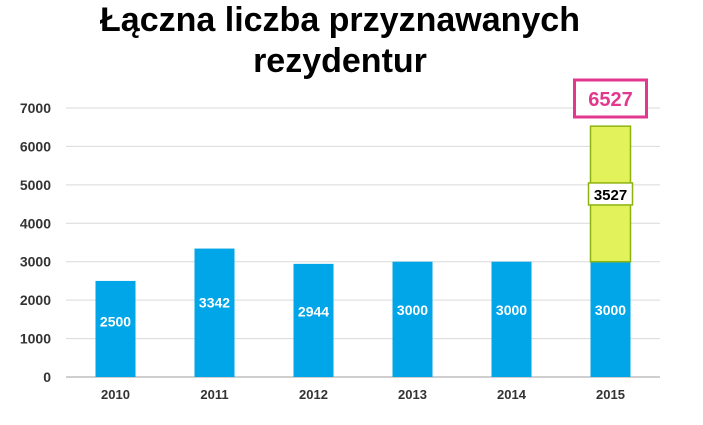  What do you see at coordinates (214, 303) in the screenshot?
I see `bar-data-label: 3342` at bounding box center [214, 303].